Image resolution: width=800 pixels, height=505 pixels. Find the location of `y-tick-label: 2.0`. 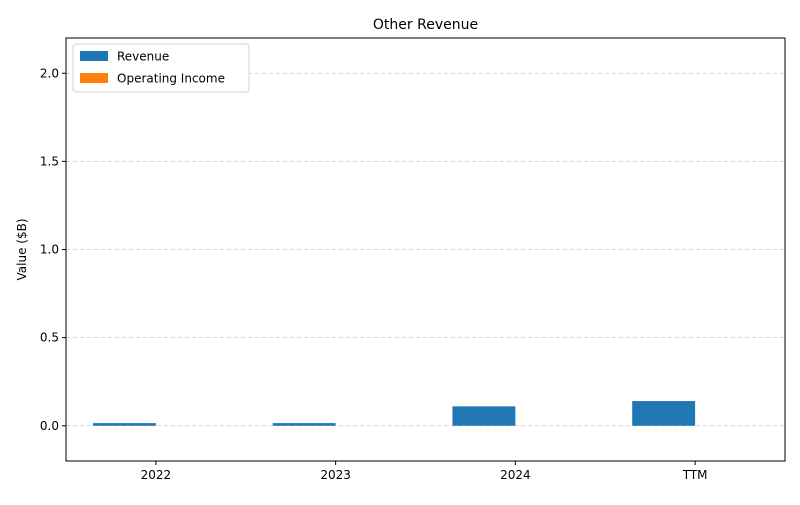

y-tick-label: 2.0 is located at coordinates (49, 73).